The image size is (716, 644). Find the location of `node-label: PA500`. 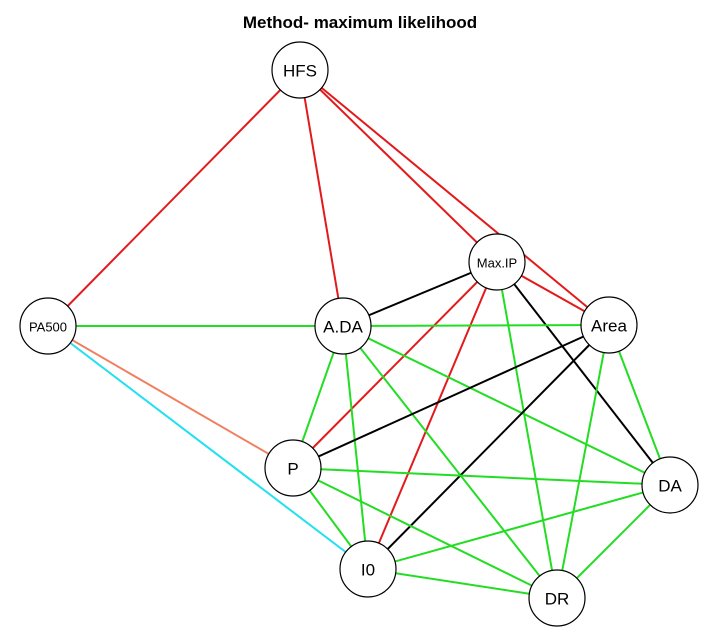

node-label: PA500 is located at coordinates (48, 327).